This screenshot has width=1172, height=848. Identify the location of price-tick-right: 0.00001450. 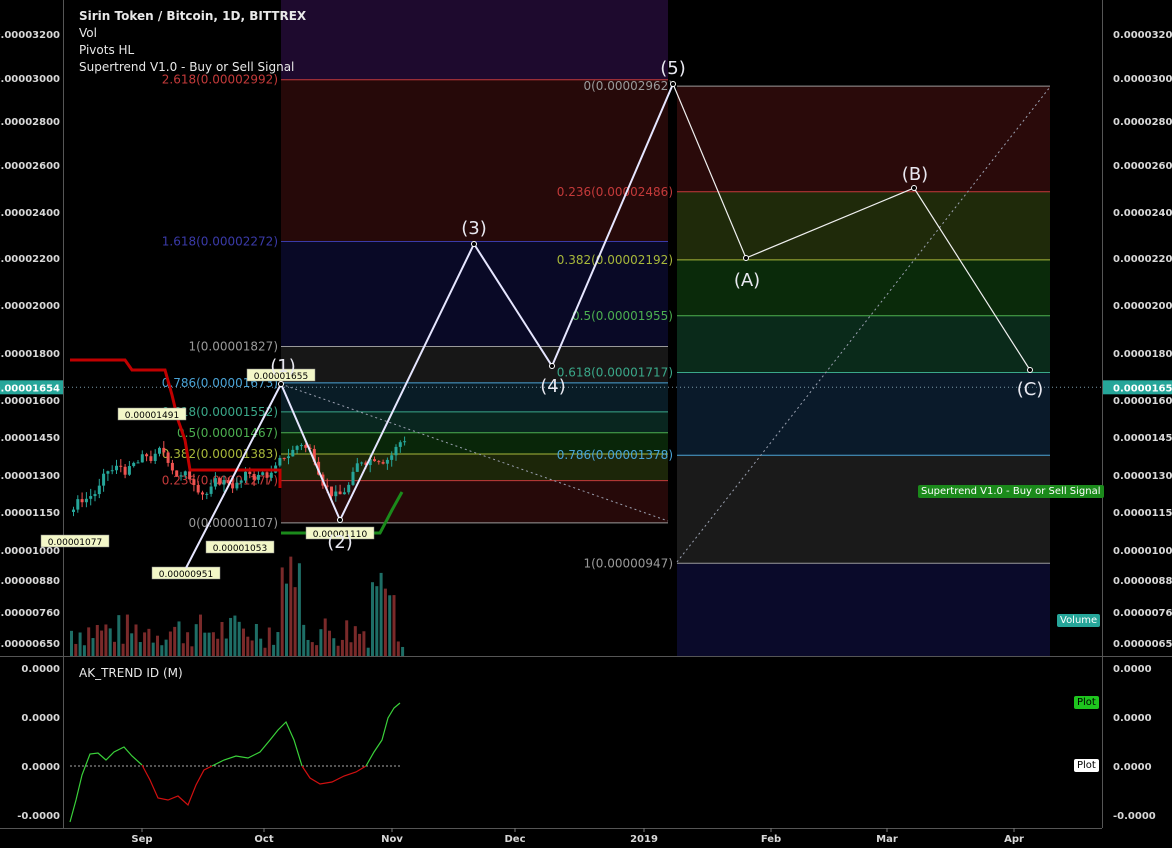
(1142, 438).